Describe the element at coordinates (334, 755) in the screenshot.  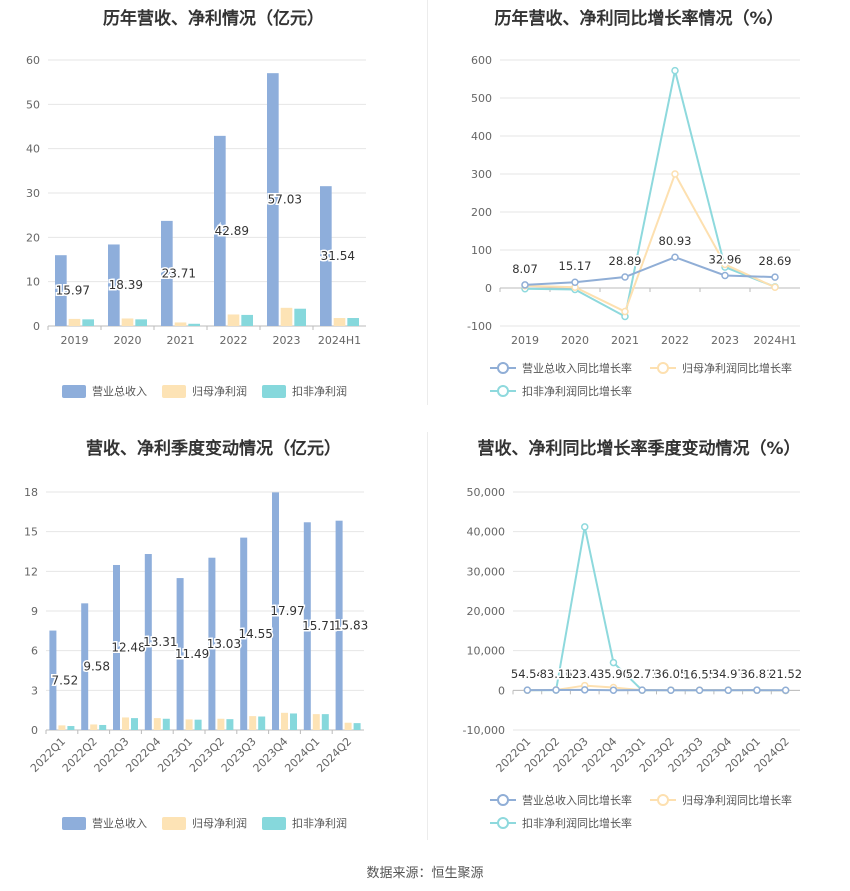
I see `x-tick-label: 2024Q2` at that location.